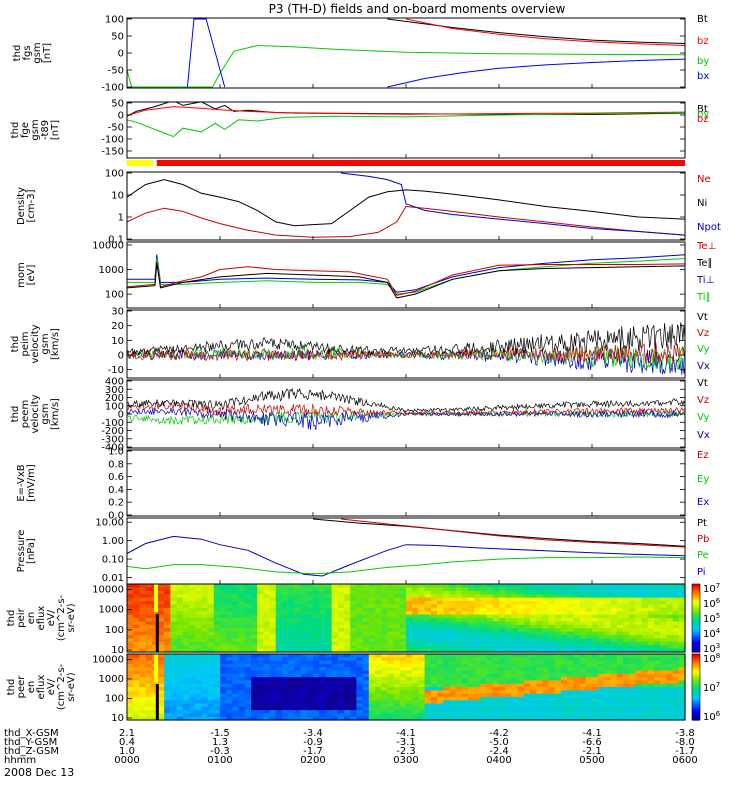 Image resolution: width=750 pixels, height=800 pixels. What do you see at coordinates (406, 353) in the screenshot?
I see `series-vz` at bounding box center [406, 353].